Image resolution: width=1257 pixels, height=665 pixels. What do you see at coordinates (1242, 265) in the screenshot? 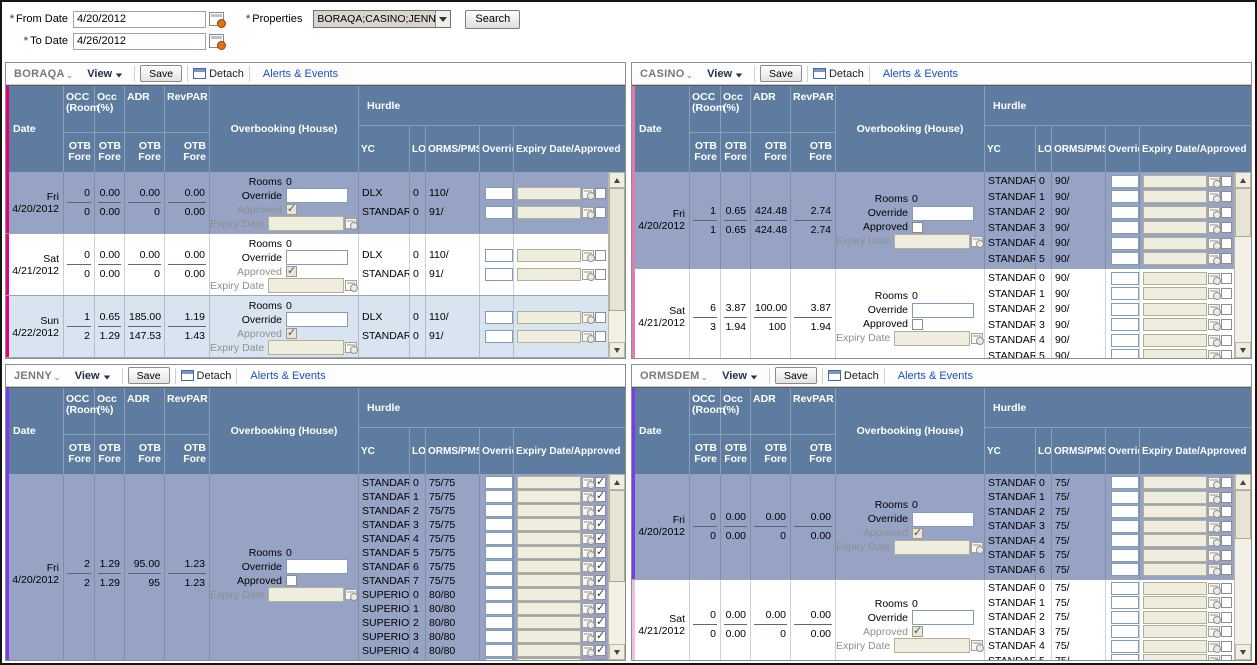
I see `vertical-scrollbar` at bounding box center [1242, 265].